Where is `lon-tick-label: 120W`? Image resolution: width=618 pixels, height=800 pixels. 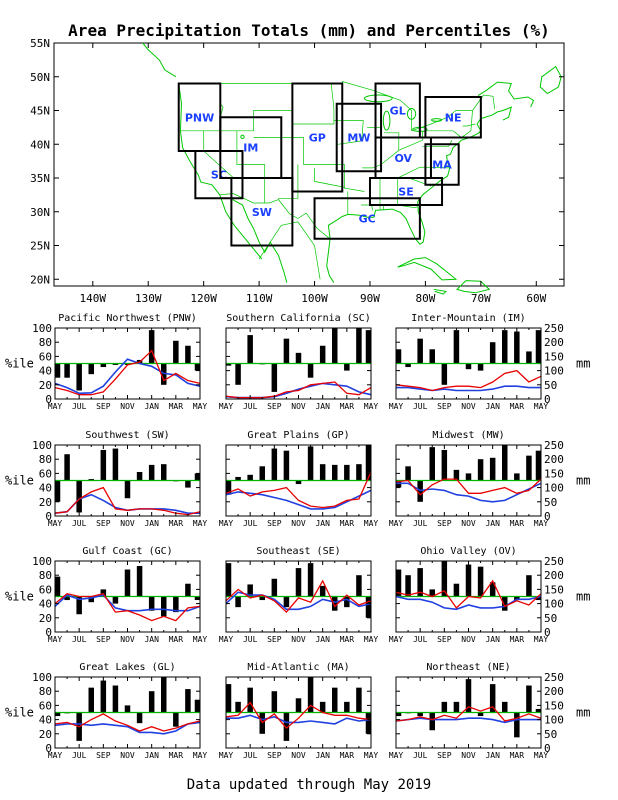
lon-tick-label: 120W is located at coordinates (203, 298).